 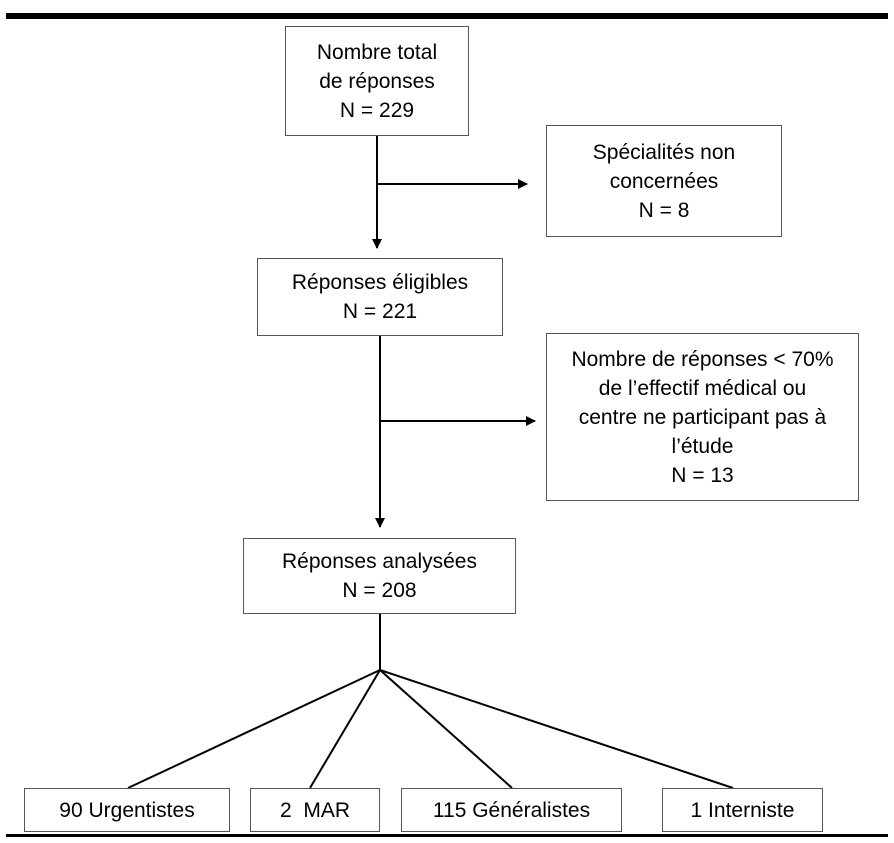 What do you see at coordinates (702, 475) in the screenshot?
I see `excluded2-count: N = 13` at bounding box center [702, 475].